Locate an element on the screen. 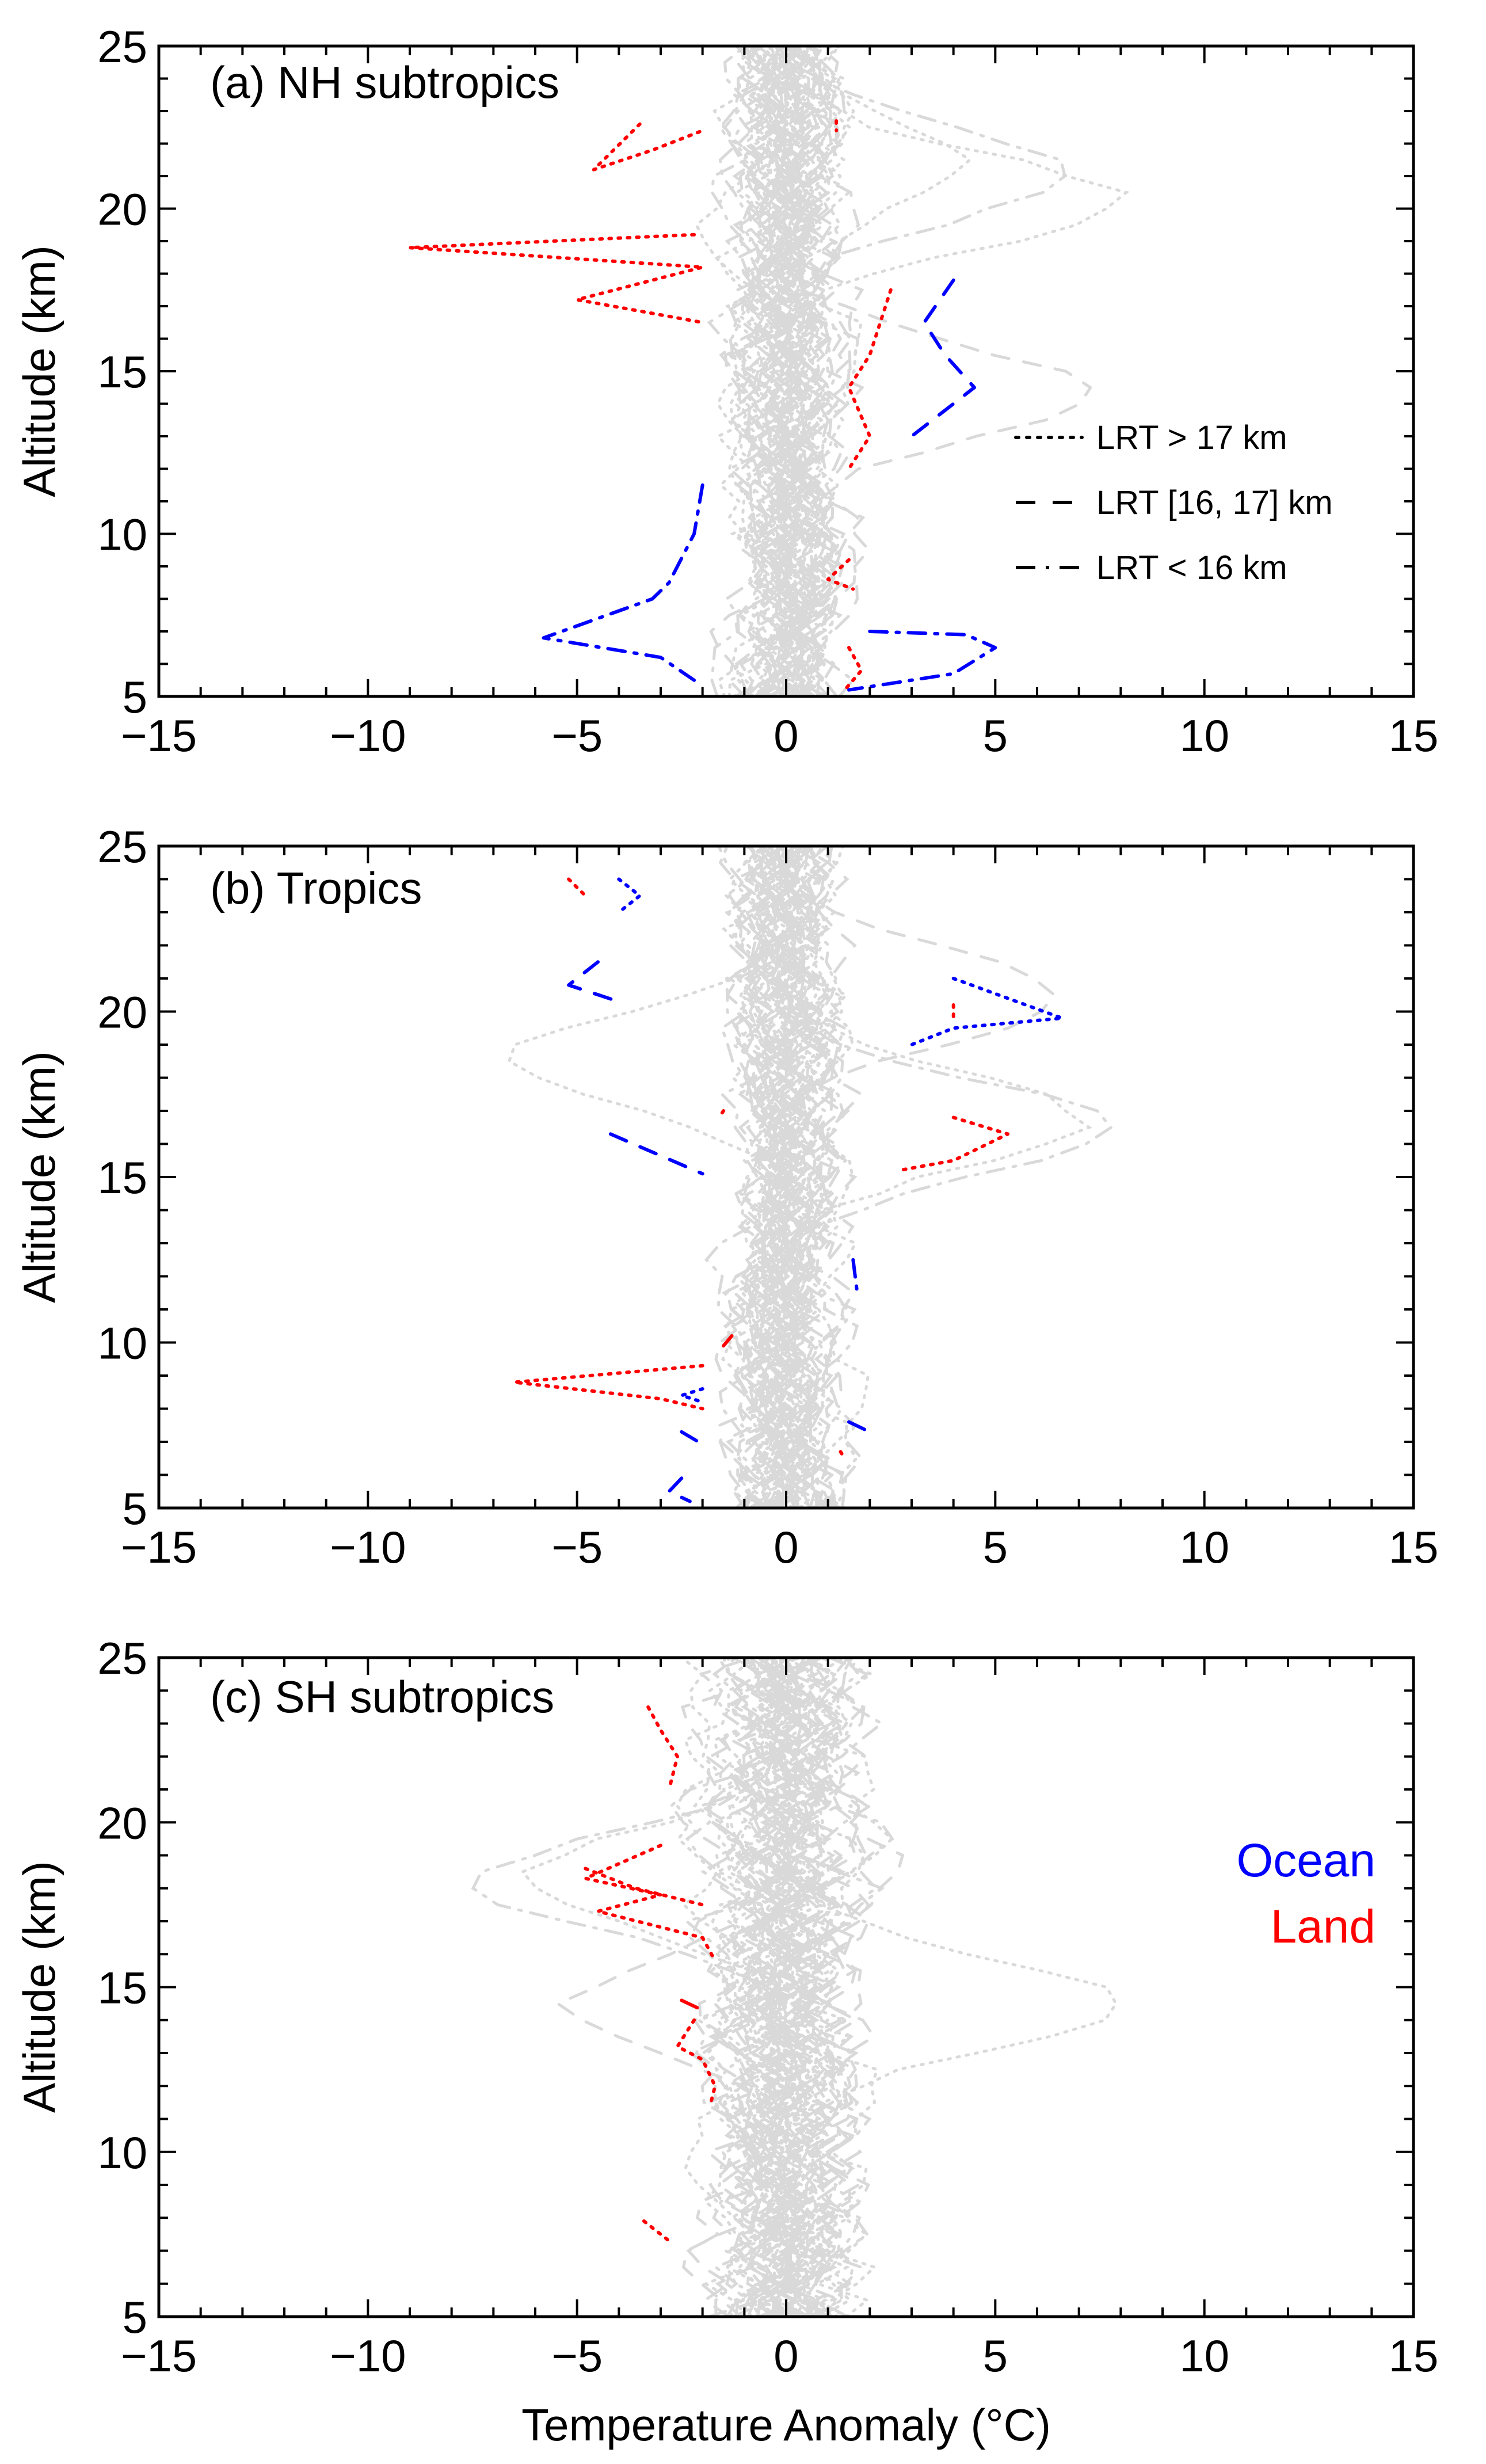 This screenshot has height=2464, width=1486. x-tick-label-c: −10 is located at coordinates (368, 2355).